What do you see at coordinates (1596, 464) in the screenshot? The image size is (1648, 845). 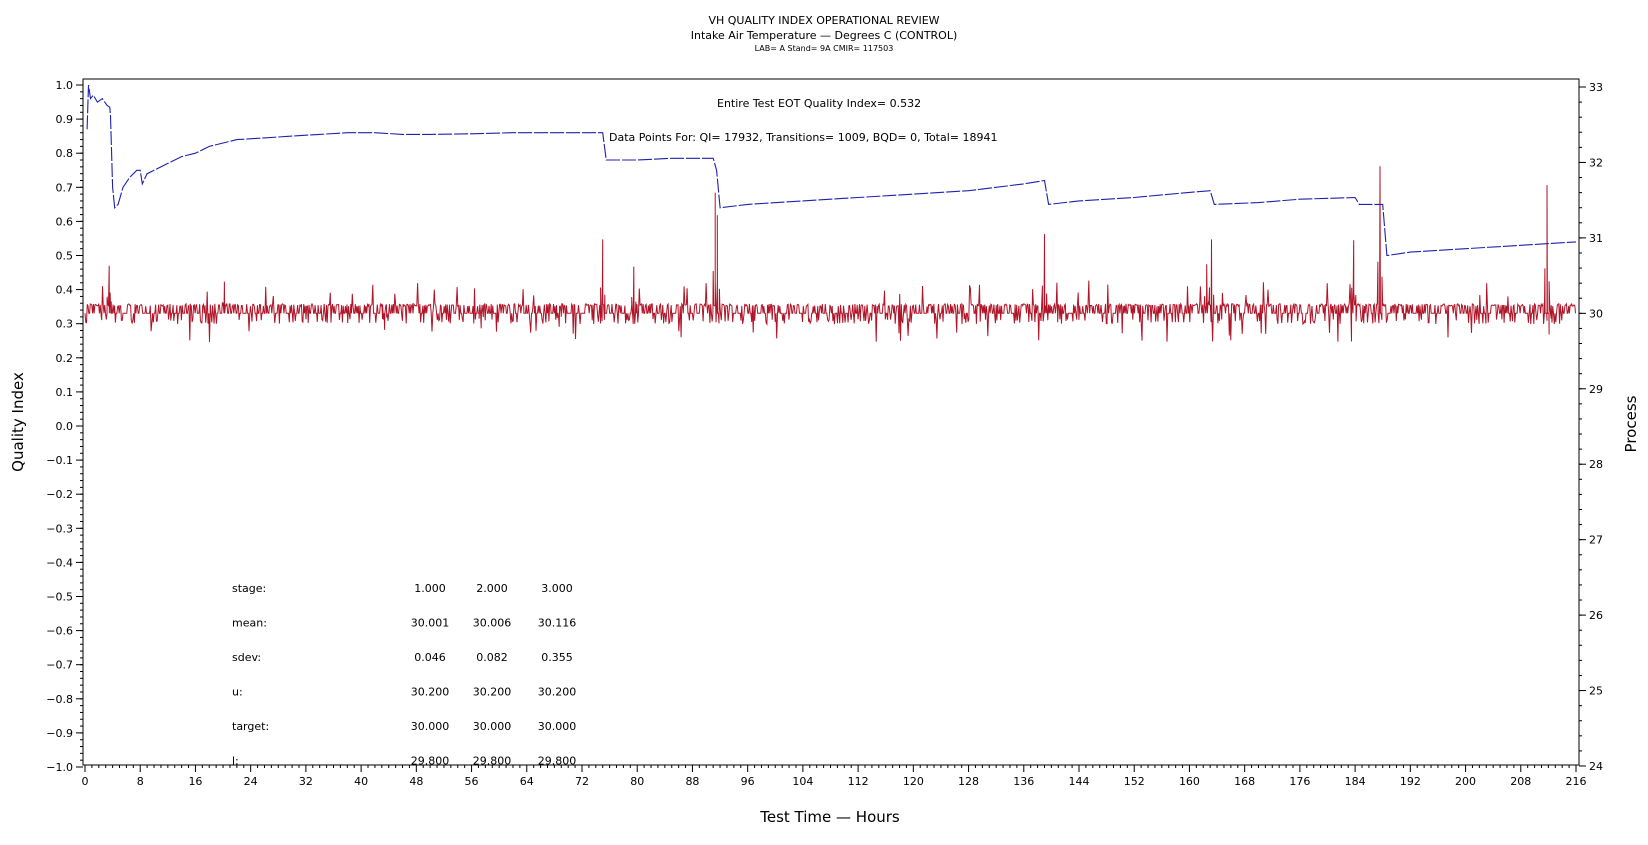 I see `y2-tick-label: 28` at bounding box center [1596, 464].